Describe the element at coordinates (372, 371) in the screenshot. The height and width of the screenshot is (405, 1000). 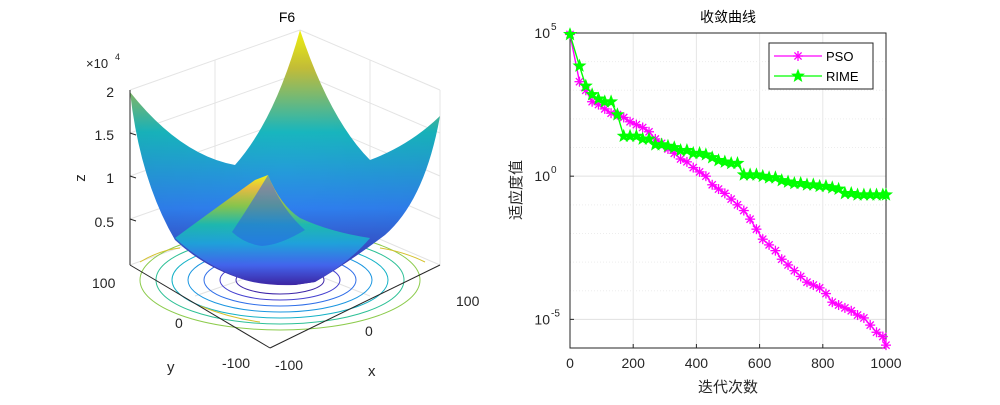
I see `x-axis-label: x` at that location.